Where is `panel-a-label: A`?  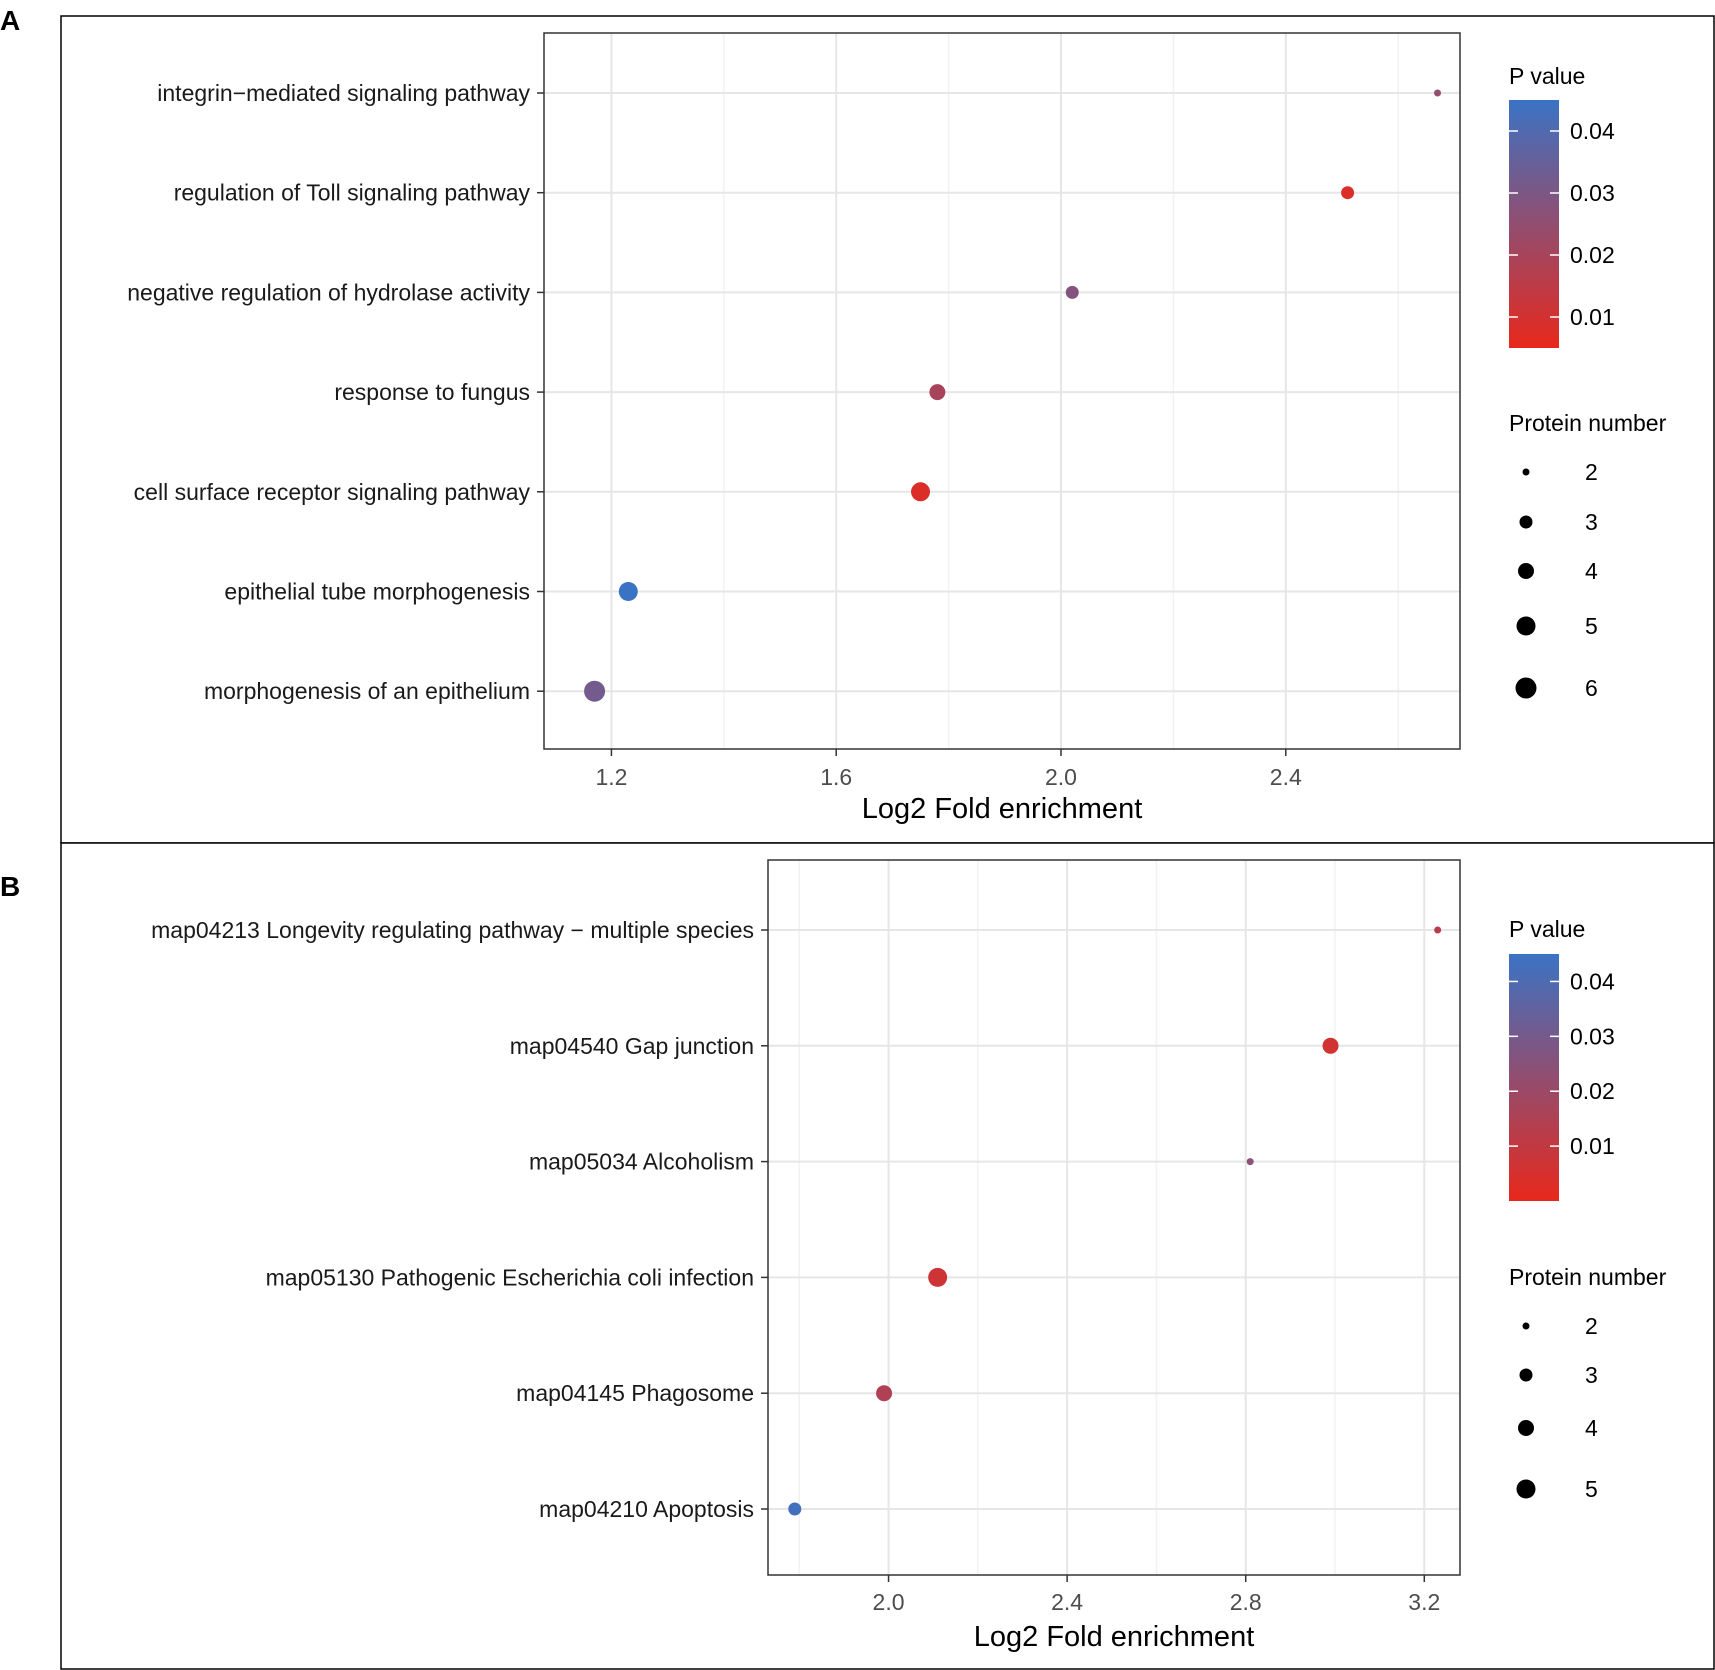
panel-a-label: A is located at coordinates (10, 20).